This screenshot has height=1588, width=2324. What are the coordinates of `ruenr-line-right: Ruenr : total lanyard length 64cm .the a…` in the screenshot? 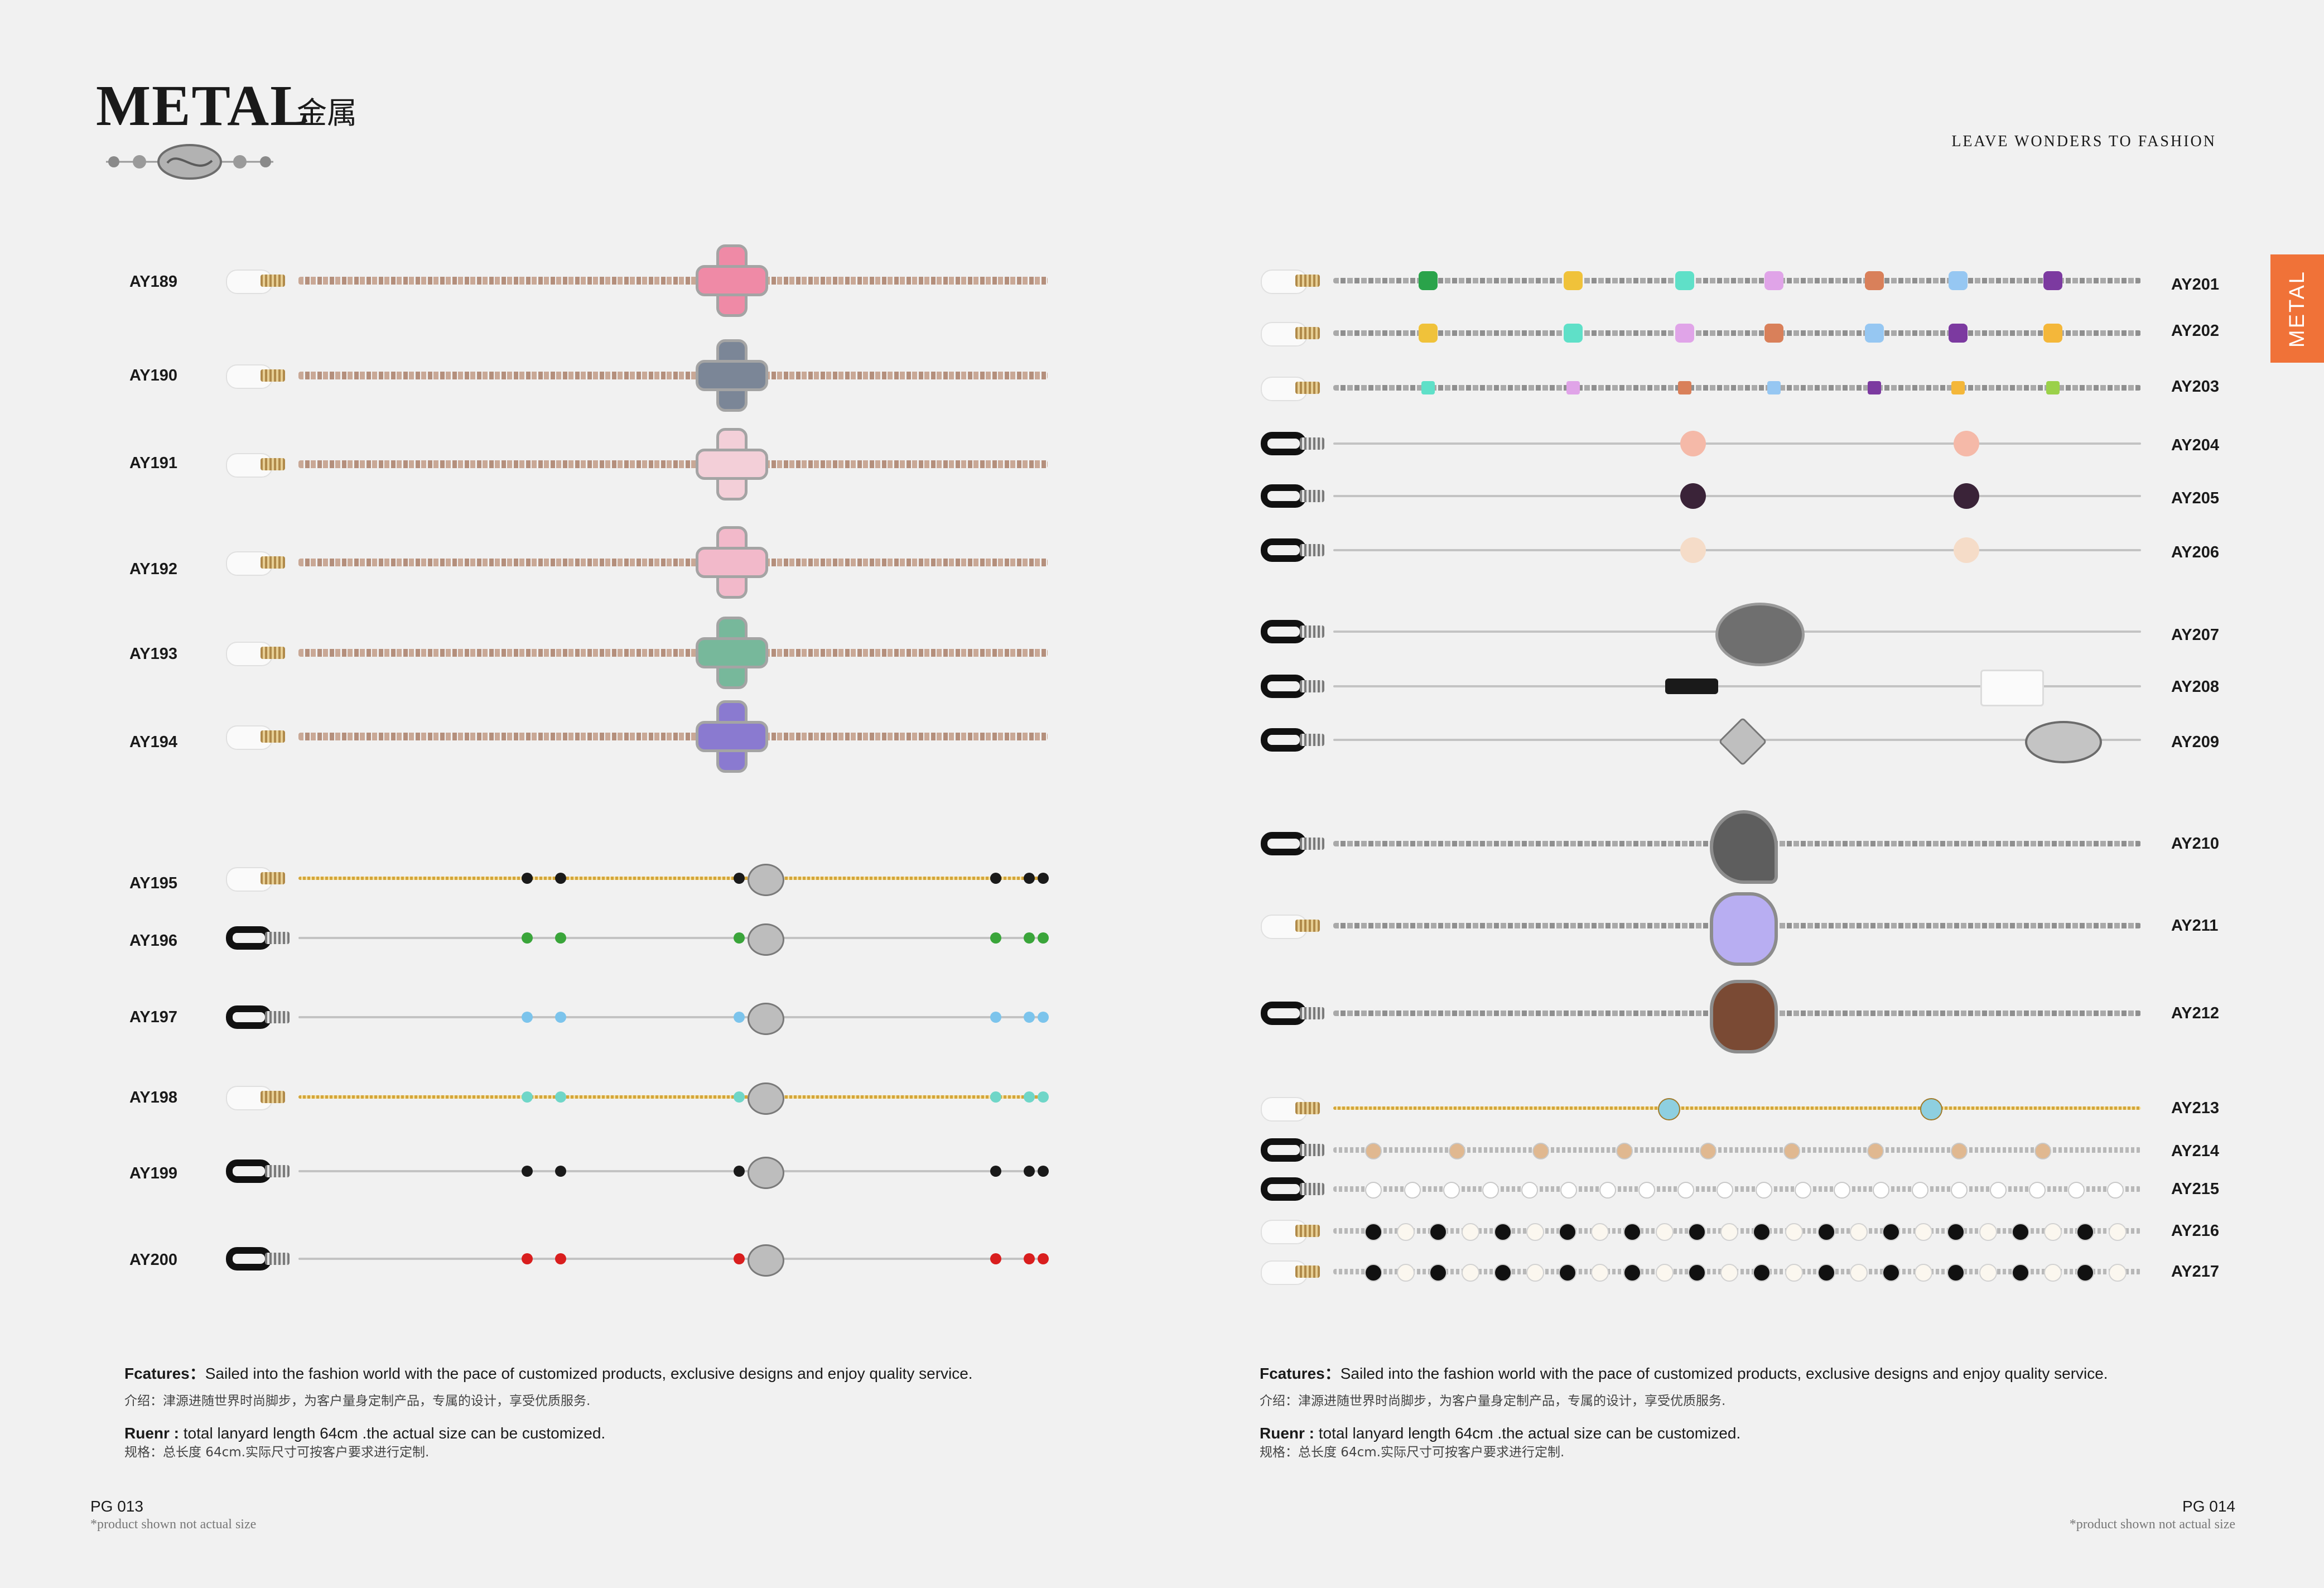 It's located at (1500, 1434).